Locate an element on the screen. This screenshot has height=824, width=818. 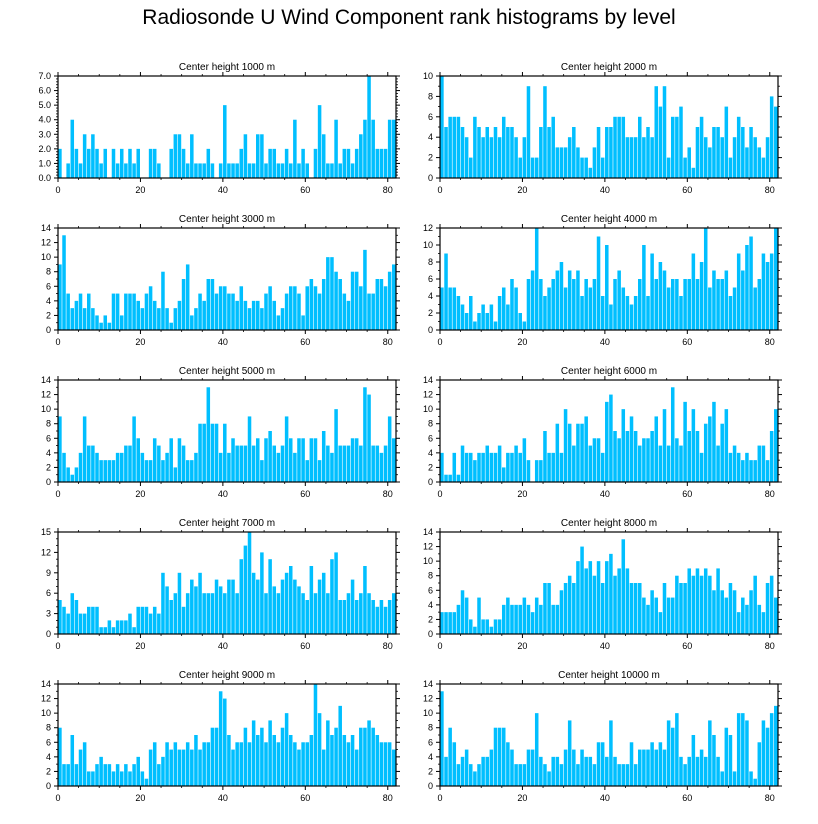
y-tick-label: 0.0 is located at coordinates (44, 178).